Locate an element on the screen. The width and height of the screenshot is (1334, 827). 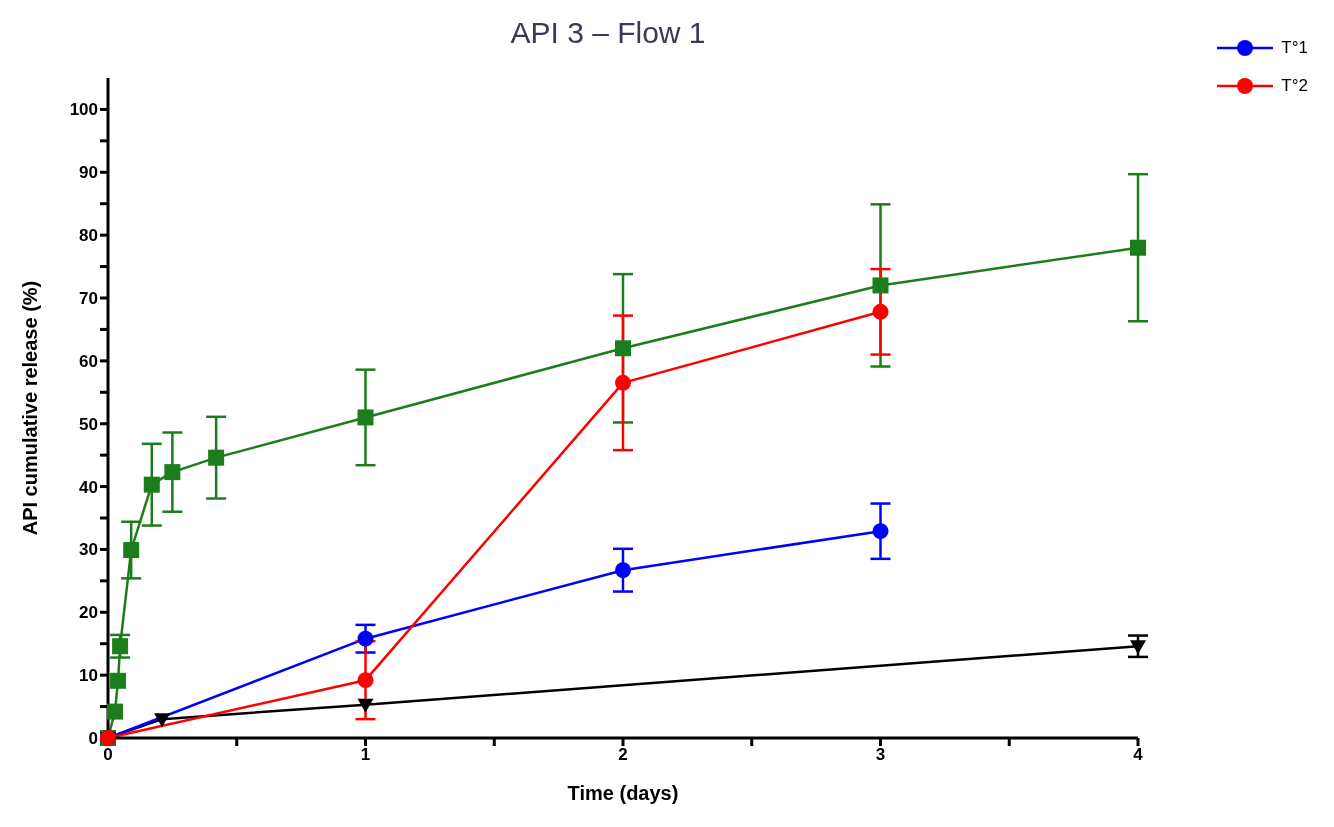
x-axis-title: Time (days) is located at coordinates (623, 793).